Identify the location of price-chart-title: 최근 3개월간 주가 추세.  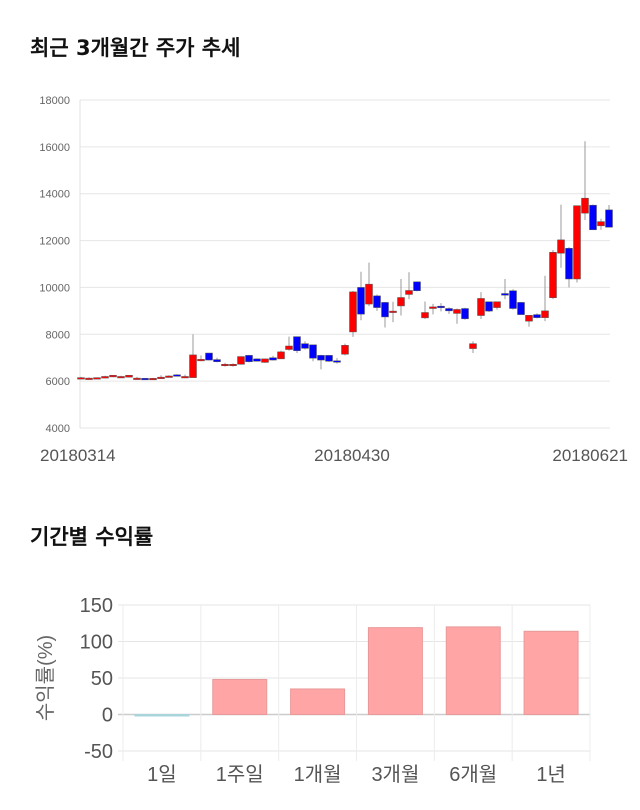
(135, 48).